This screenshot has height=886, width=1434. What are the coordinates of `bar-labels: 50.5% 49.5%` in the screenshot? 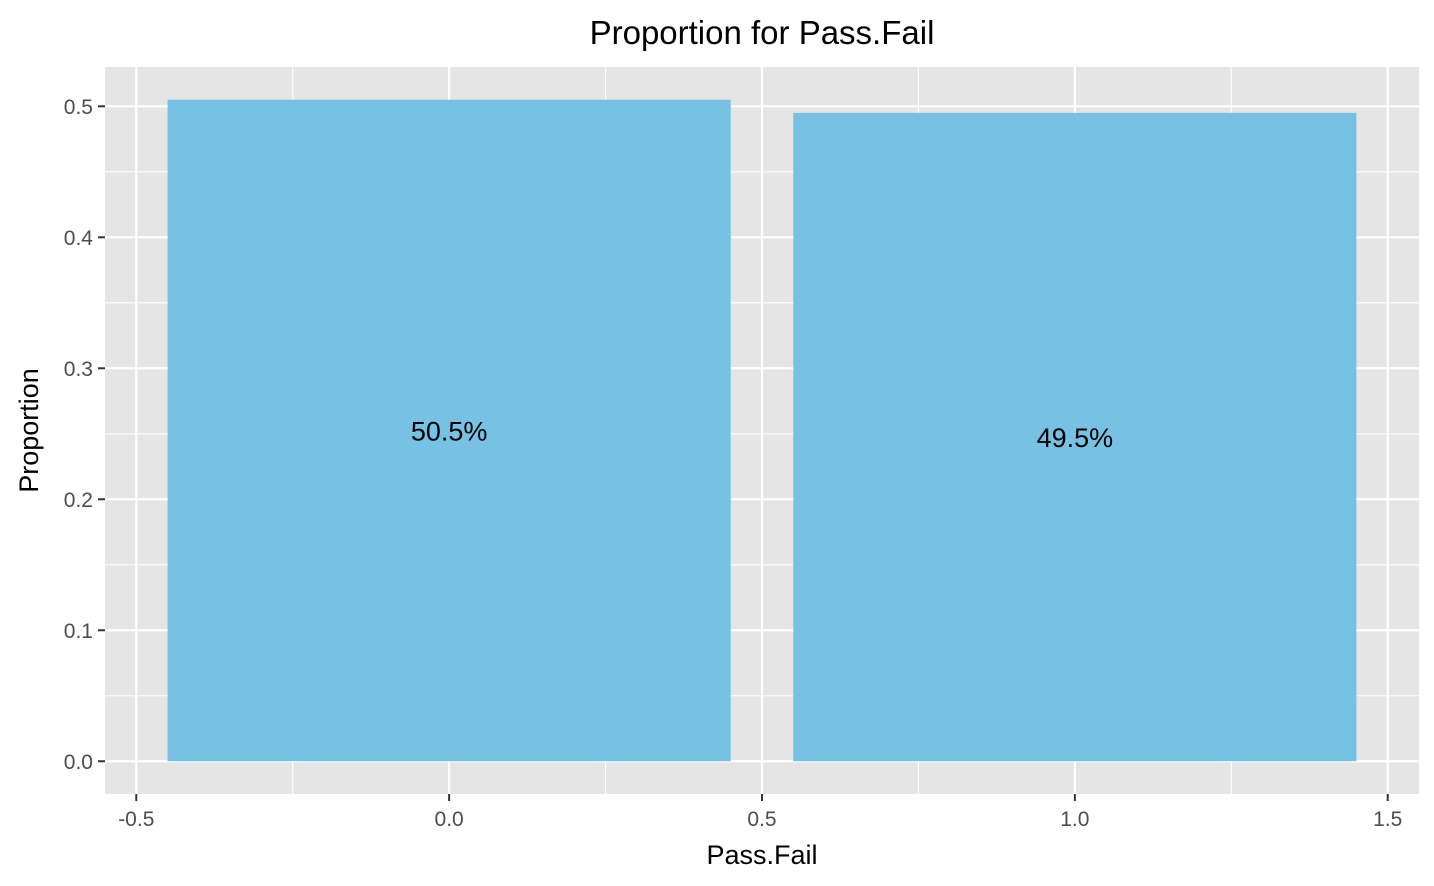 It's located at (762, 435).